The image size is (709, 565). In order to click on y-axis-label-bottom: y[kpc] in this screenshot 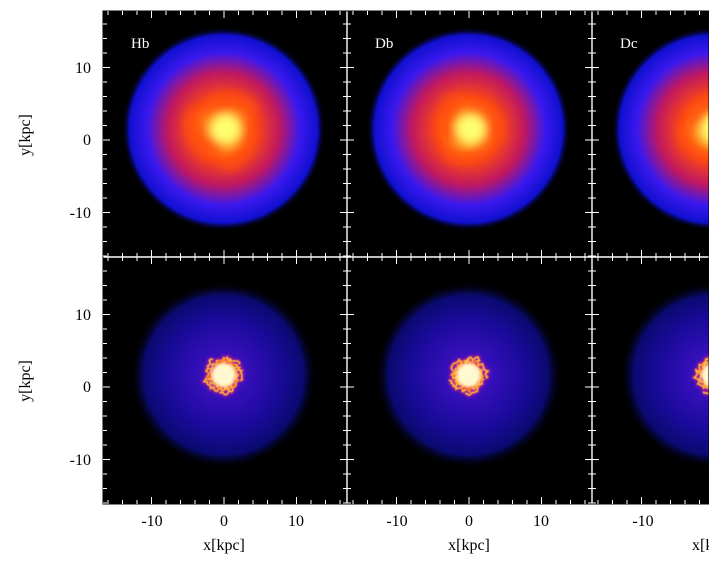, I will do `click(25, 381)`.